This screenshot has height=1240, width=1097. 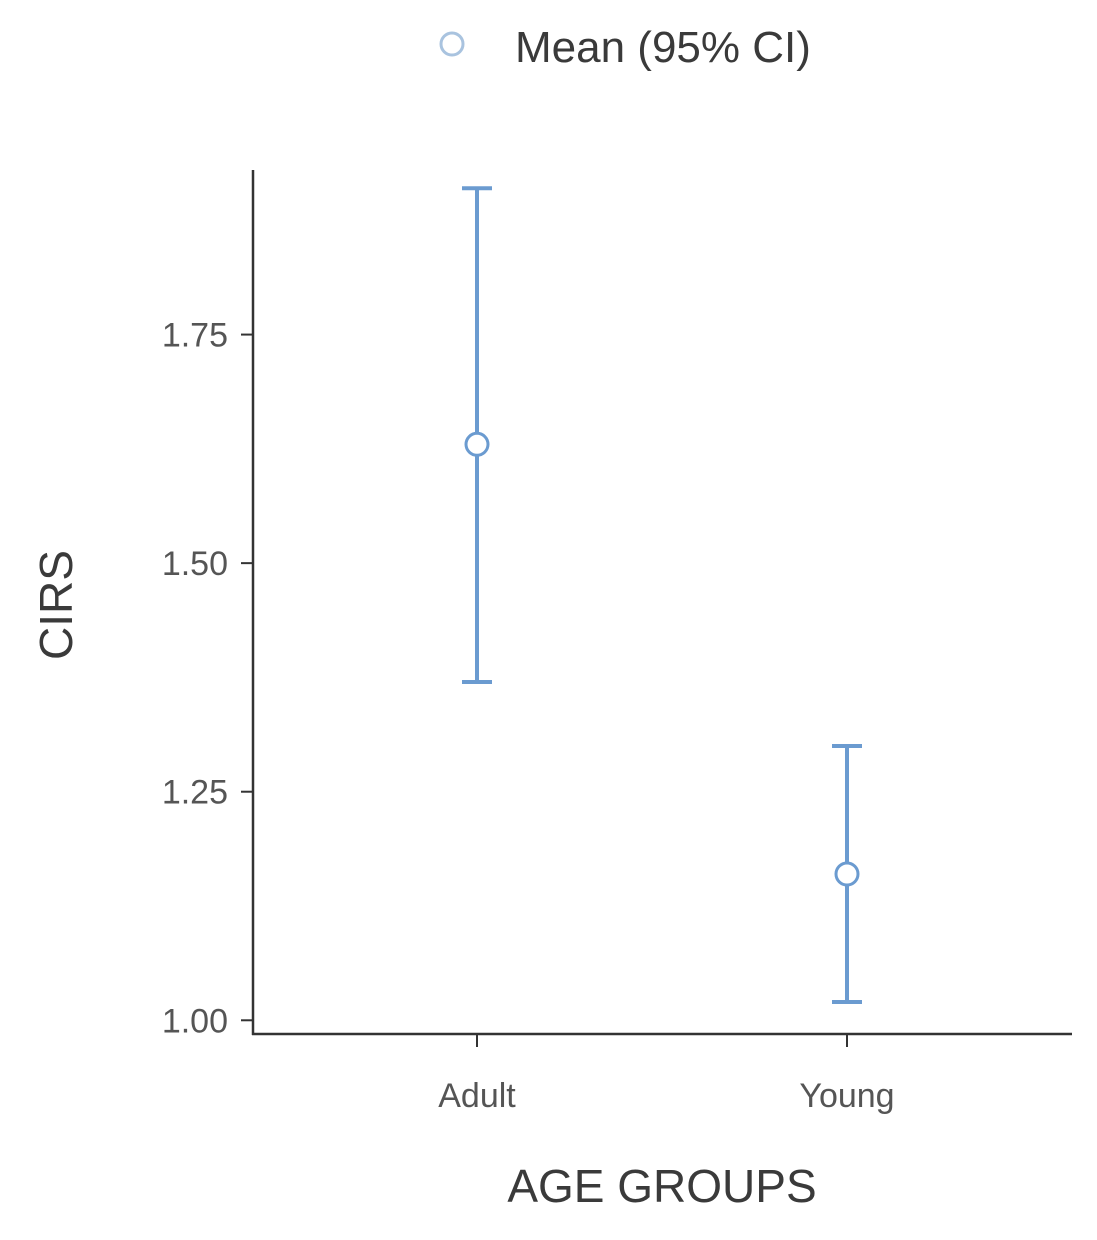 What do you see at coordinates (661, 1186) in the screenshot?
I see `x-axis-title: AGE GROUPS` at bounding box center [661, 1186].